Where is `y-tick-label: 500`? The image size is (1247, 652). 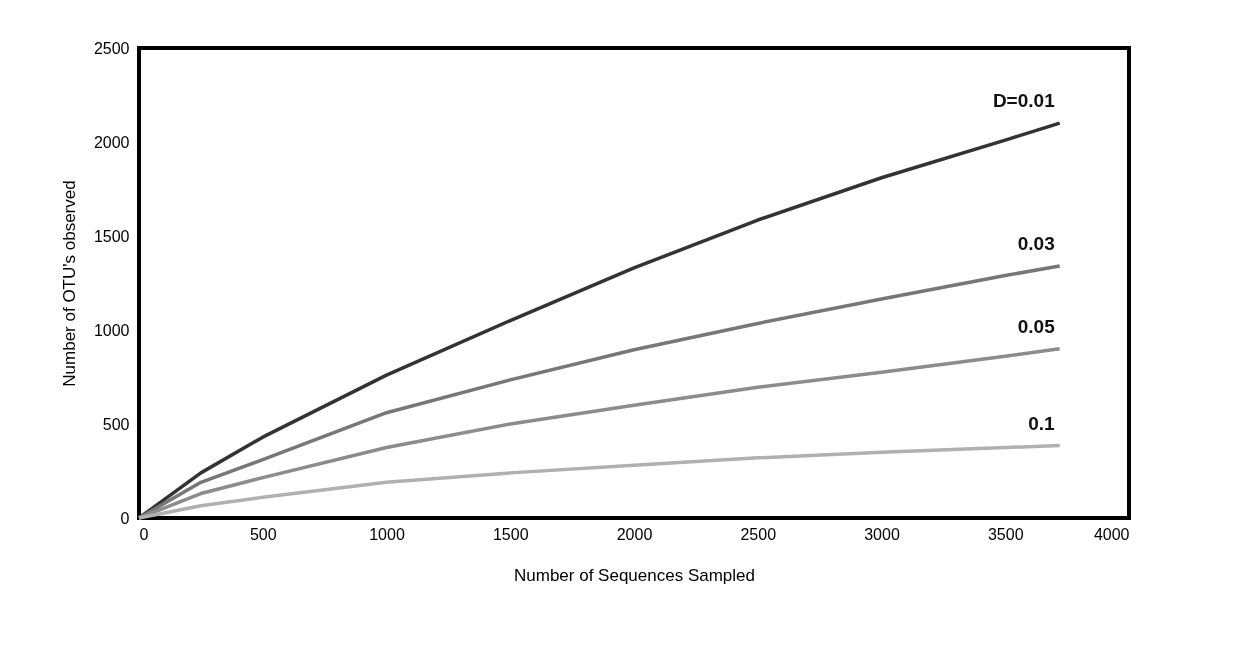
y-tick-label: 500 is located at coordinates (116, 424).